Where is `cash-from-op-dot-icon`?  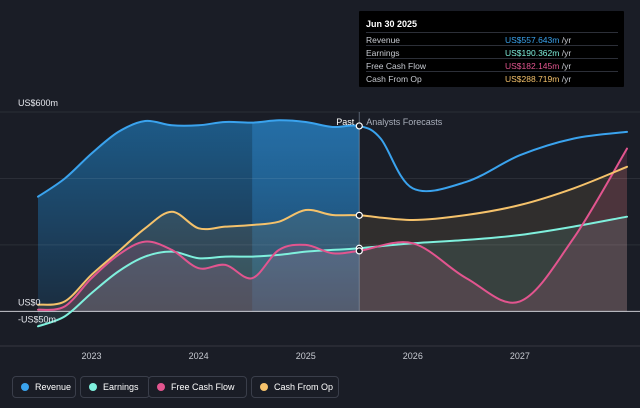 cash-from-op-dot-icon is located at coordinates (264, 387).